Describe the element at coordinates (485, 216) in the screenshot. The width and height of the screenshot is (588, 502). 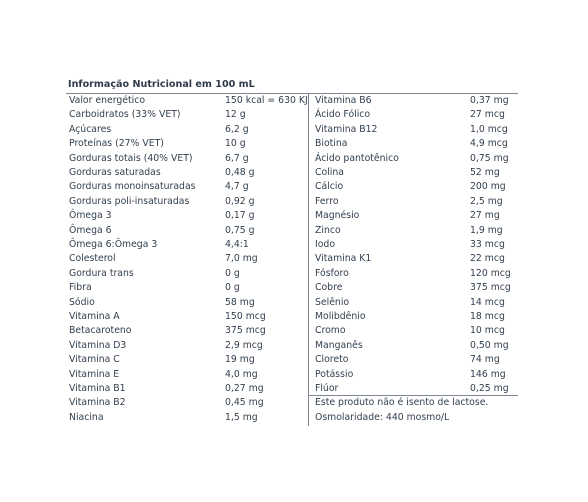
I see `nutrient-amount: 27 mg` at that location.